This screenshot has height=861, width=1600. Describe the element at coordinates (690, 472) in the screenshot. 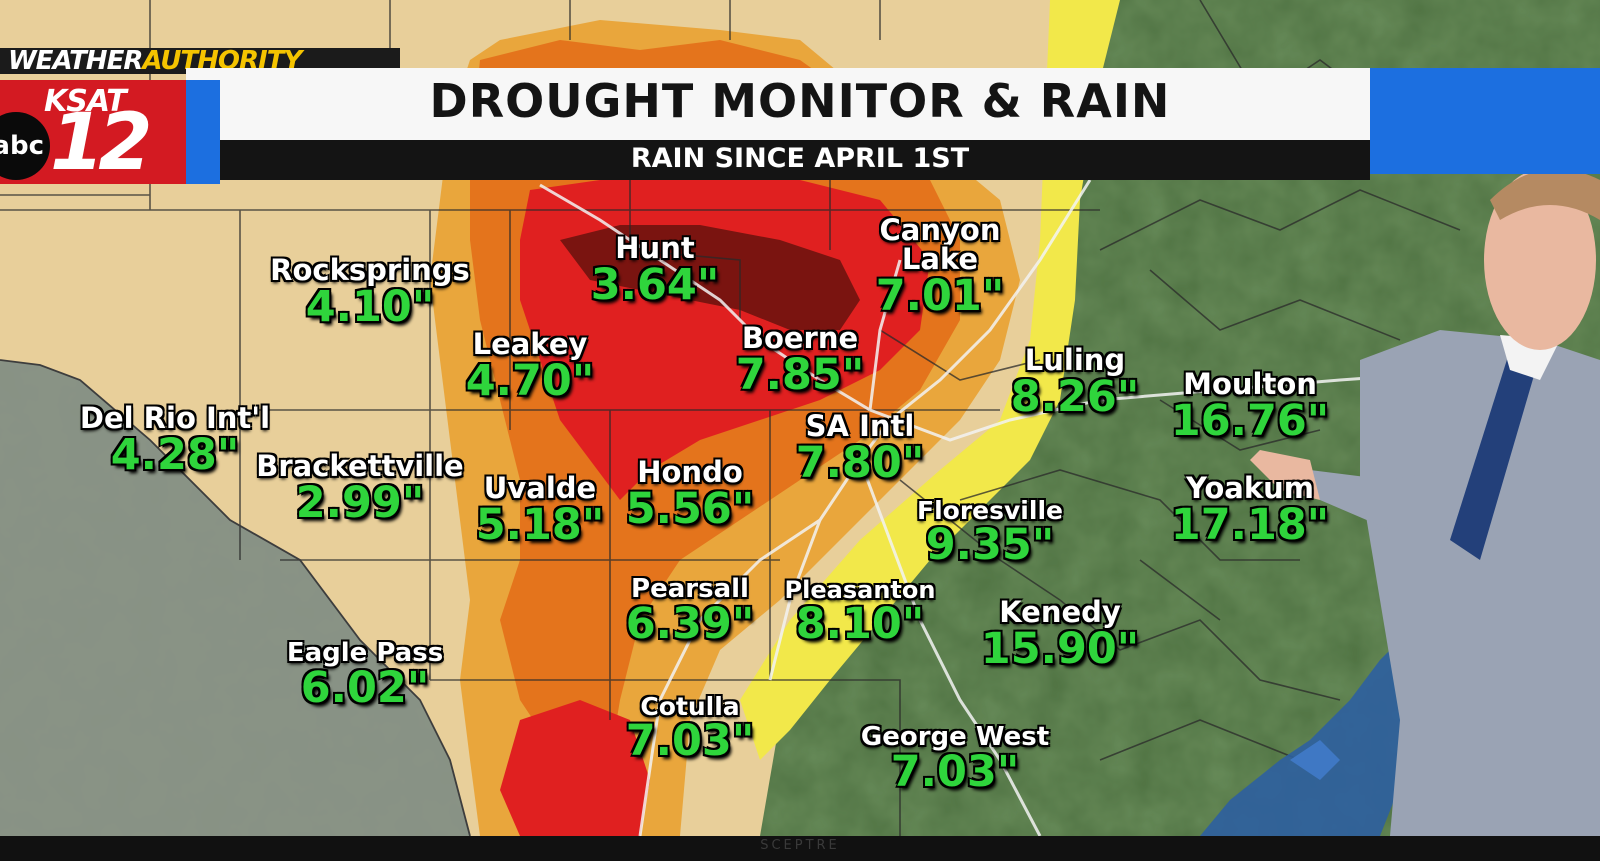

I see `city-name: Hondo` at that location.